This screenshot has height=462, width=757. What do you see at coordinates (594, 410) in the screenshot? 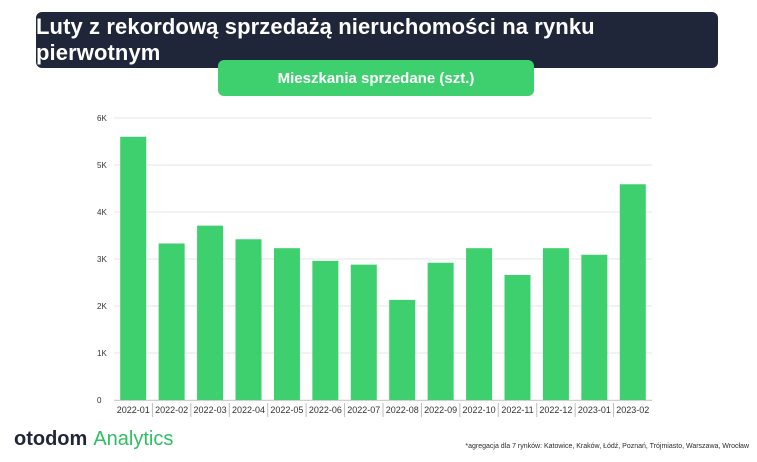
I see `x-tick-label: 2023-01` at bounding box center [594, 410].